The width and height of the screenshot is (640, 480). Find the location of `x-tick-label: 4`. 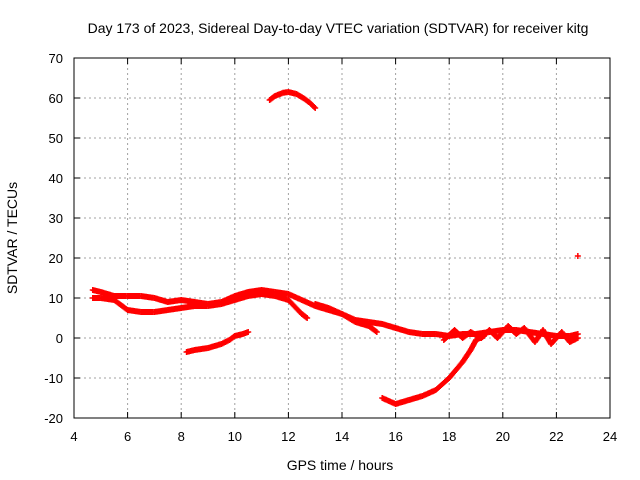

x-tick-label: 4 is located at coordinates (73, 436).